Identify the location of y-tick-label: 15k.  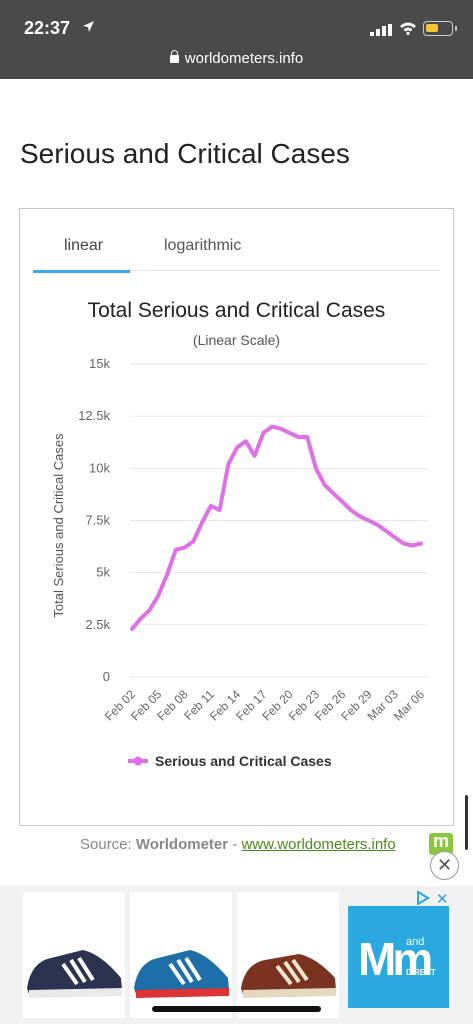
(99, 363).